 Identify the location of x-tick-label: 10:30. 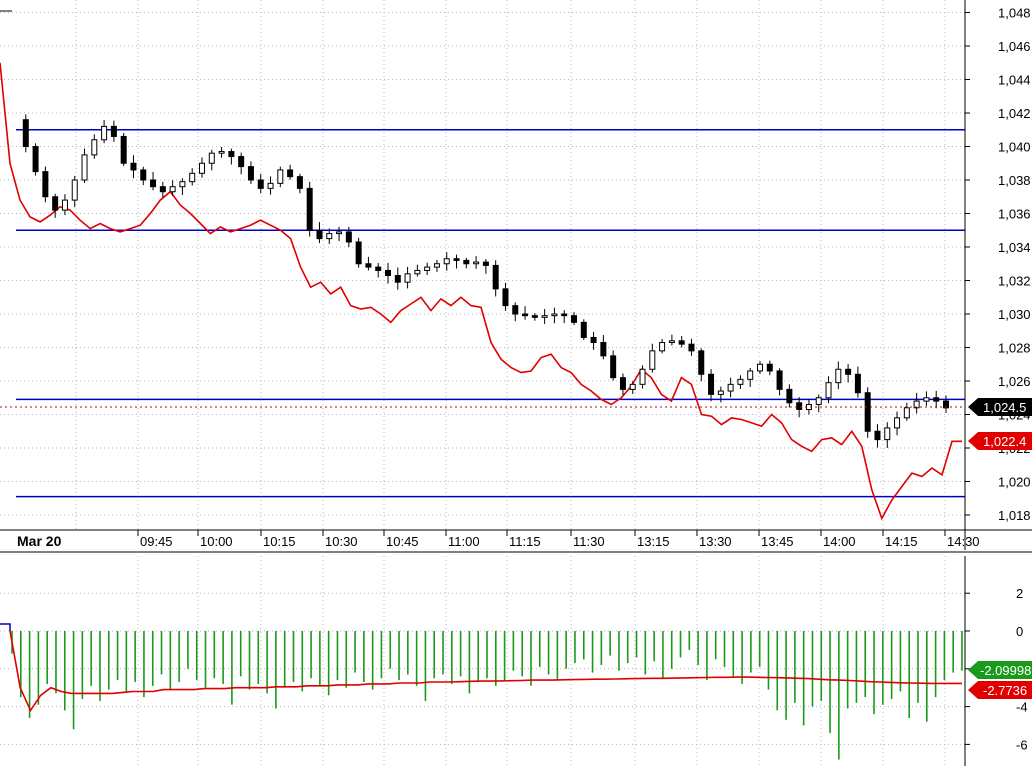
(341, 541).